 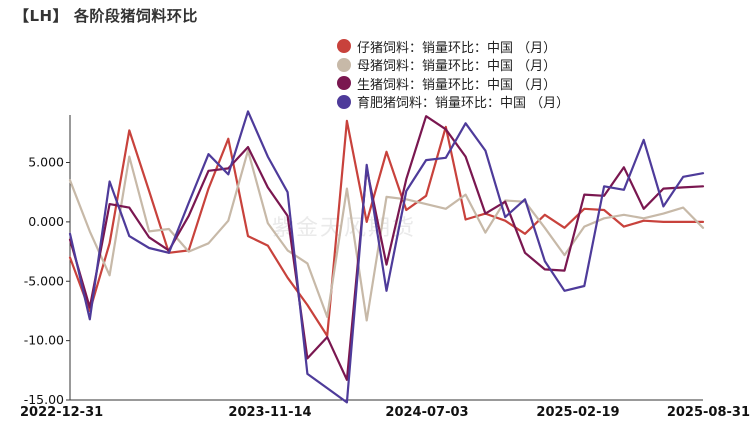 I want to click on legend-item-3: 生猪饲料：销量环比：中国 （月）, so click(x=453, y=83).